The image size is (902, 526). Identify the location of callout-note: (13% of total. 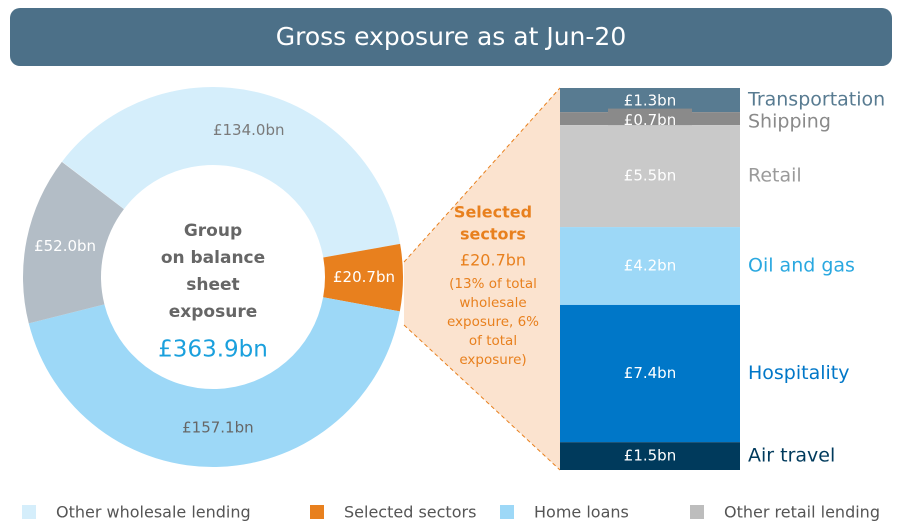
(493, 284).